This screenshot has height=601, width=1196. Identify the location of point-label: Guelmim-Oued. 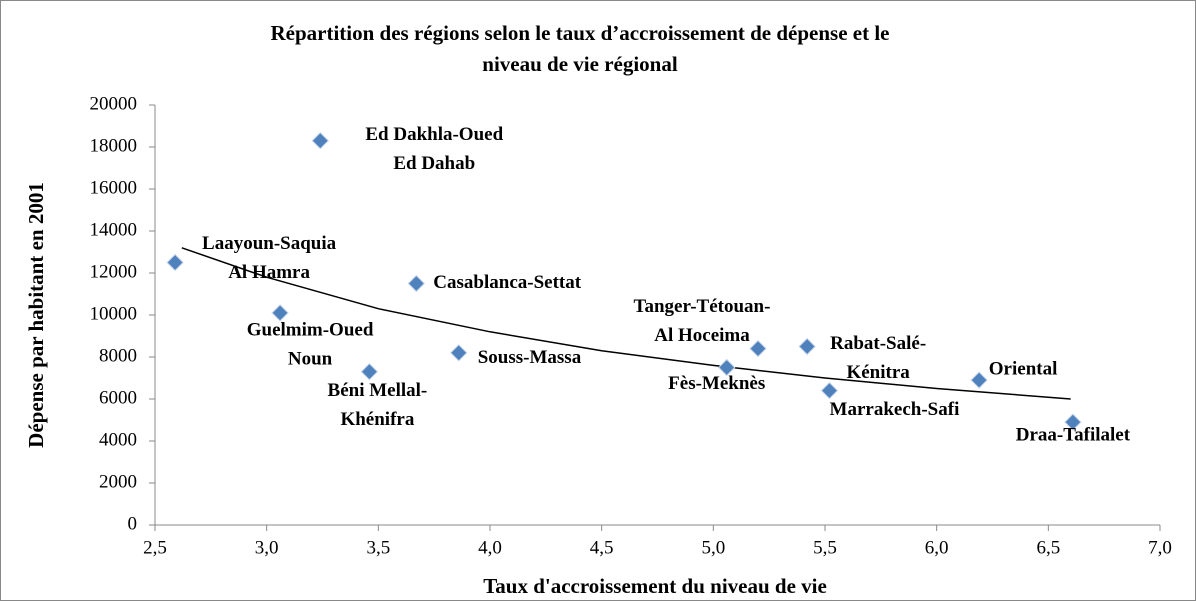
(310, 329).